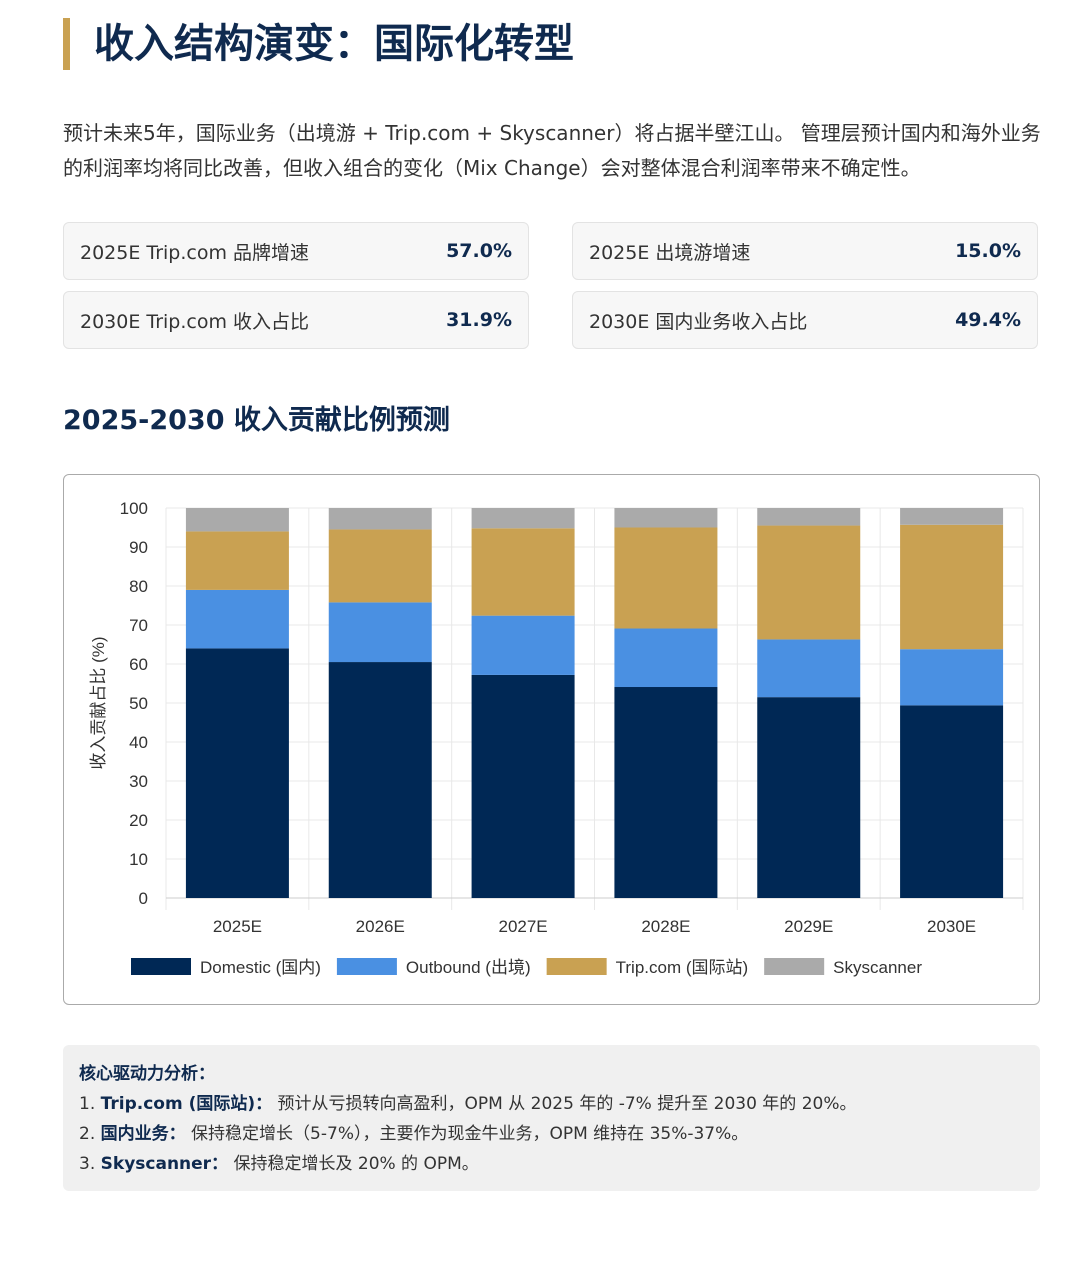  Describe the element at coordinates (808, 926) in the screenshot. I see `x-tick-label: 2029E` at that location.